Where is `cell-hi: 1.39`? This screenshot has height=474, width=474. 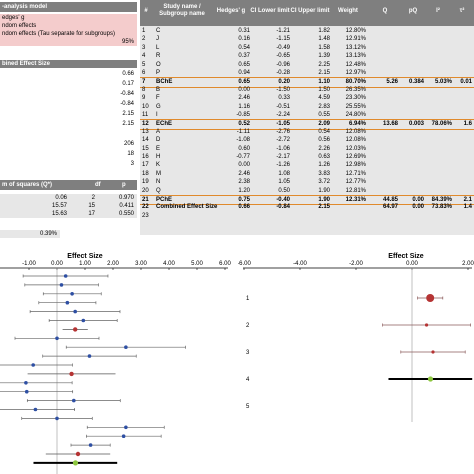 cell-hi: 1.39 is located at coordinates (324, 56).